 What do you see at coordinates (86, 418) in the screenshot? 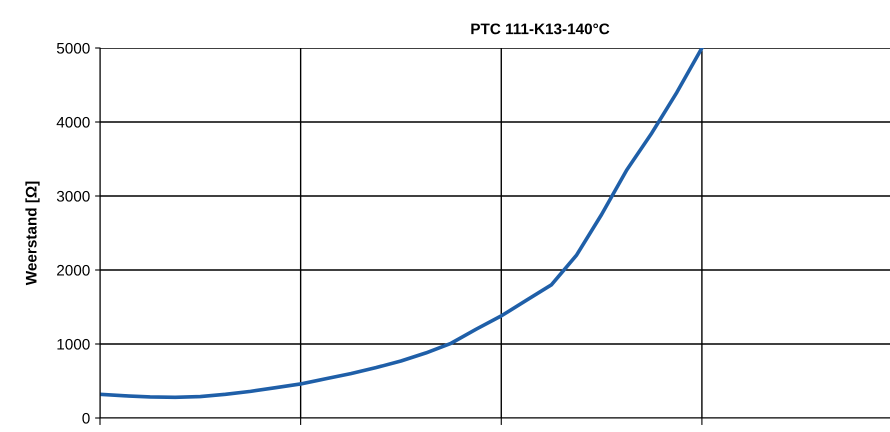
I see `y-tick-label: 0` at bounding box center [86, 418].